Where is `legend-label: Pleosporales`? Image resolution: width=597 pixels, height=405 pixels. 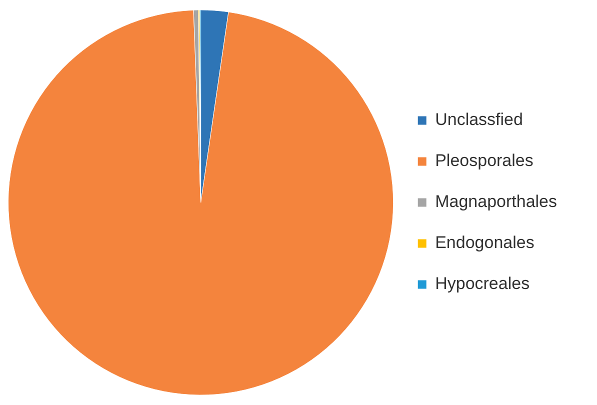
legend-label: Pleosporales is located at coordinates (484, 160).